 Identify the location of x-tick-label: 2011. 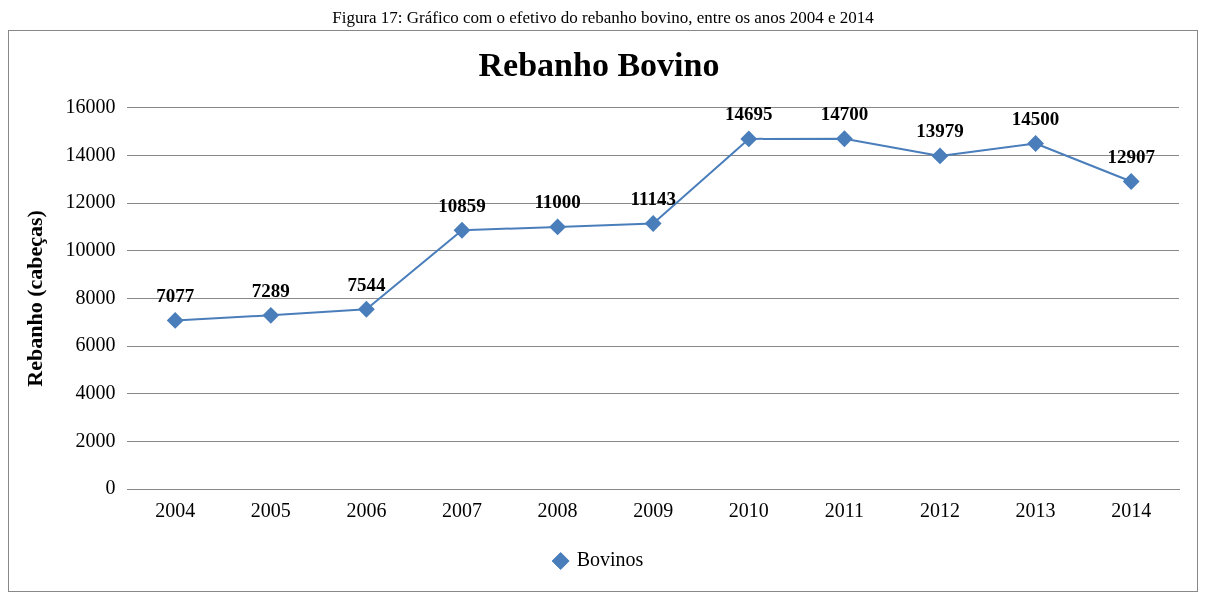
(844, 510).